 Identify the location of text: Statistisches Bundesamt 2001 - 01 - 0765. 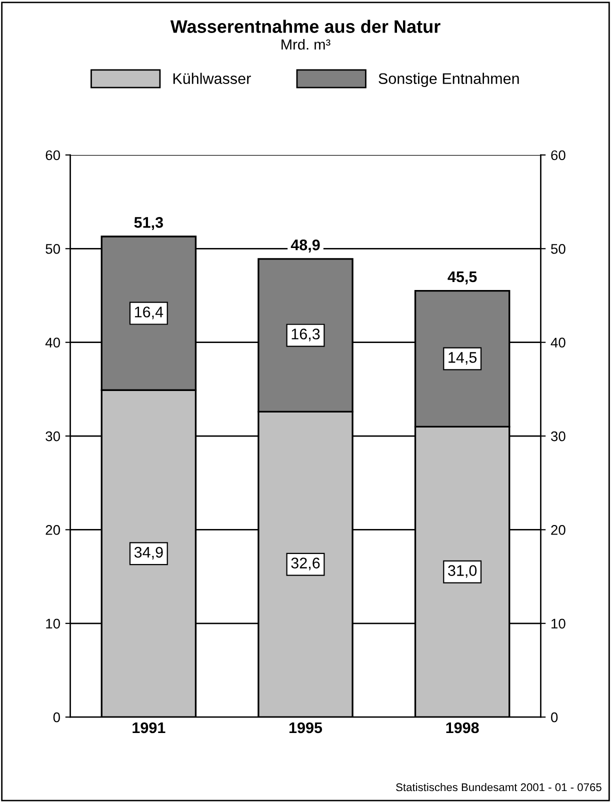
(499, 787).